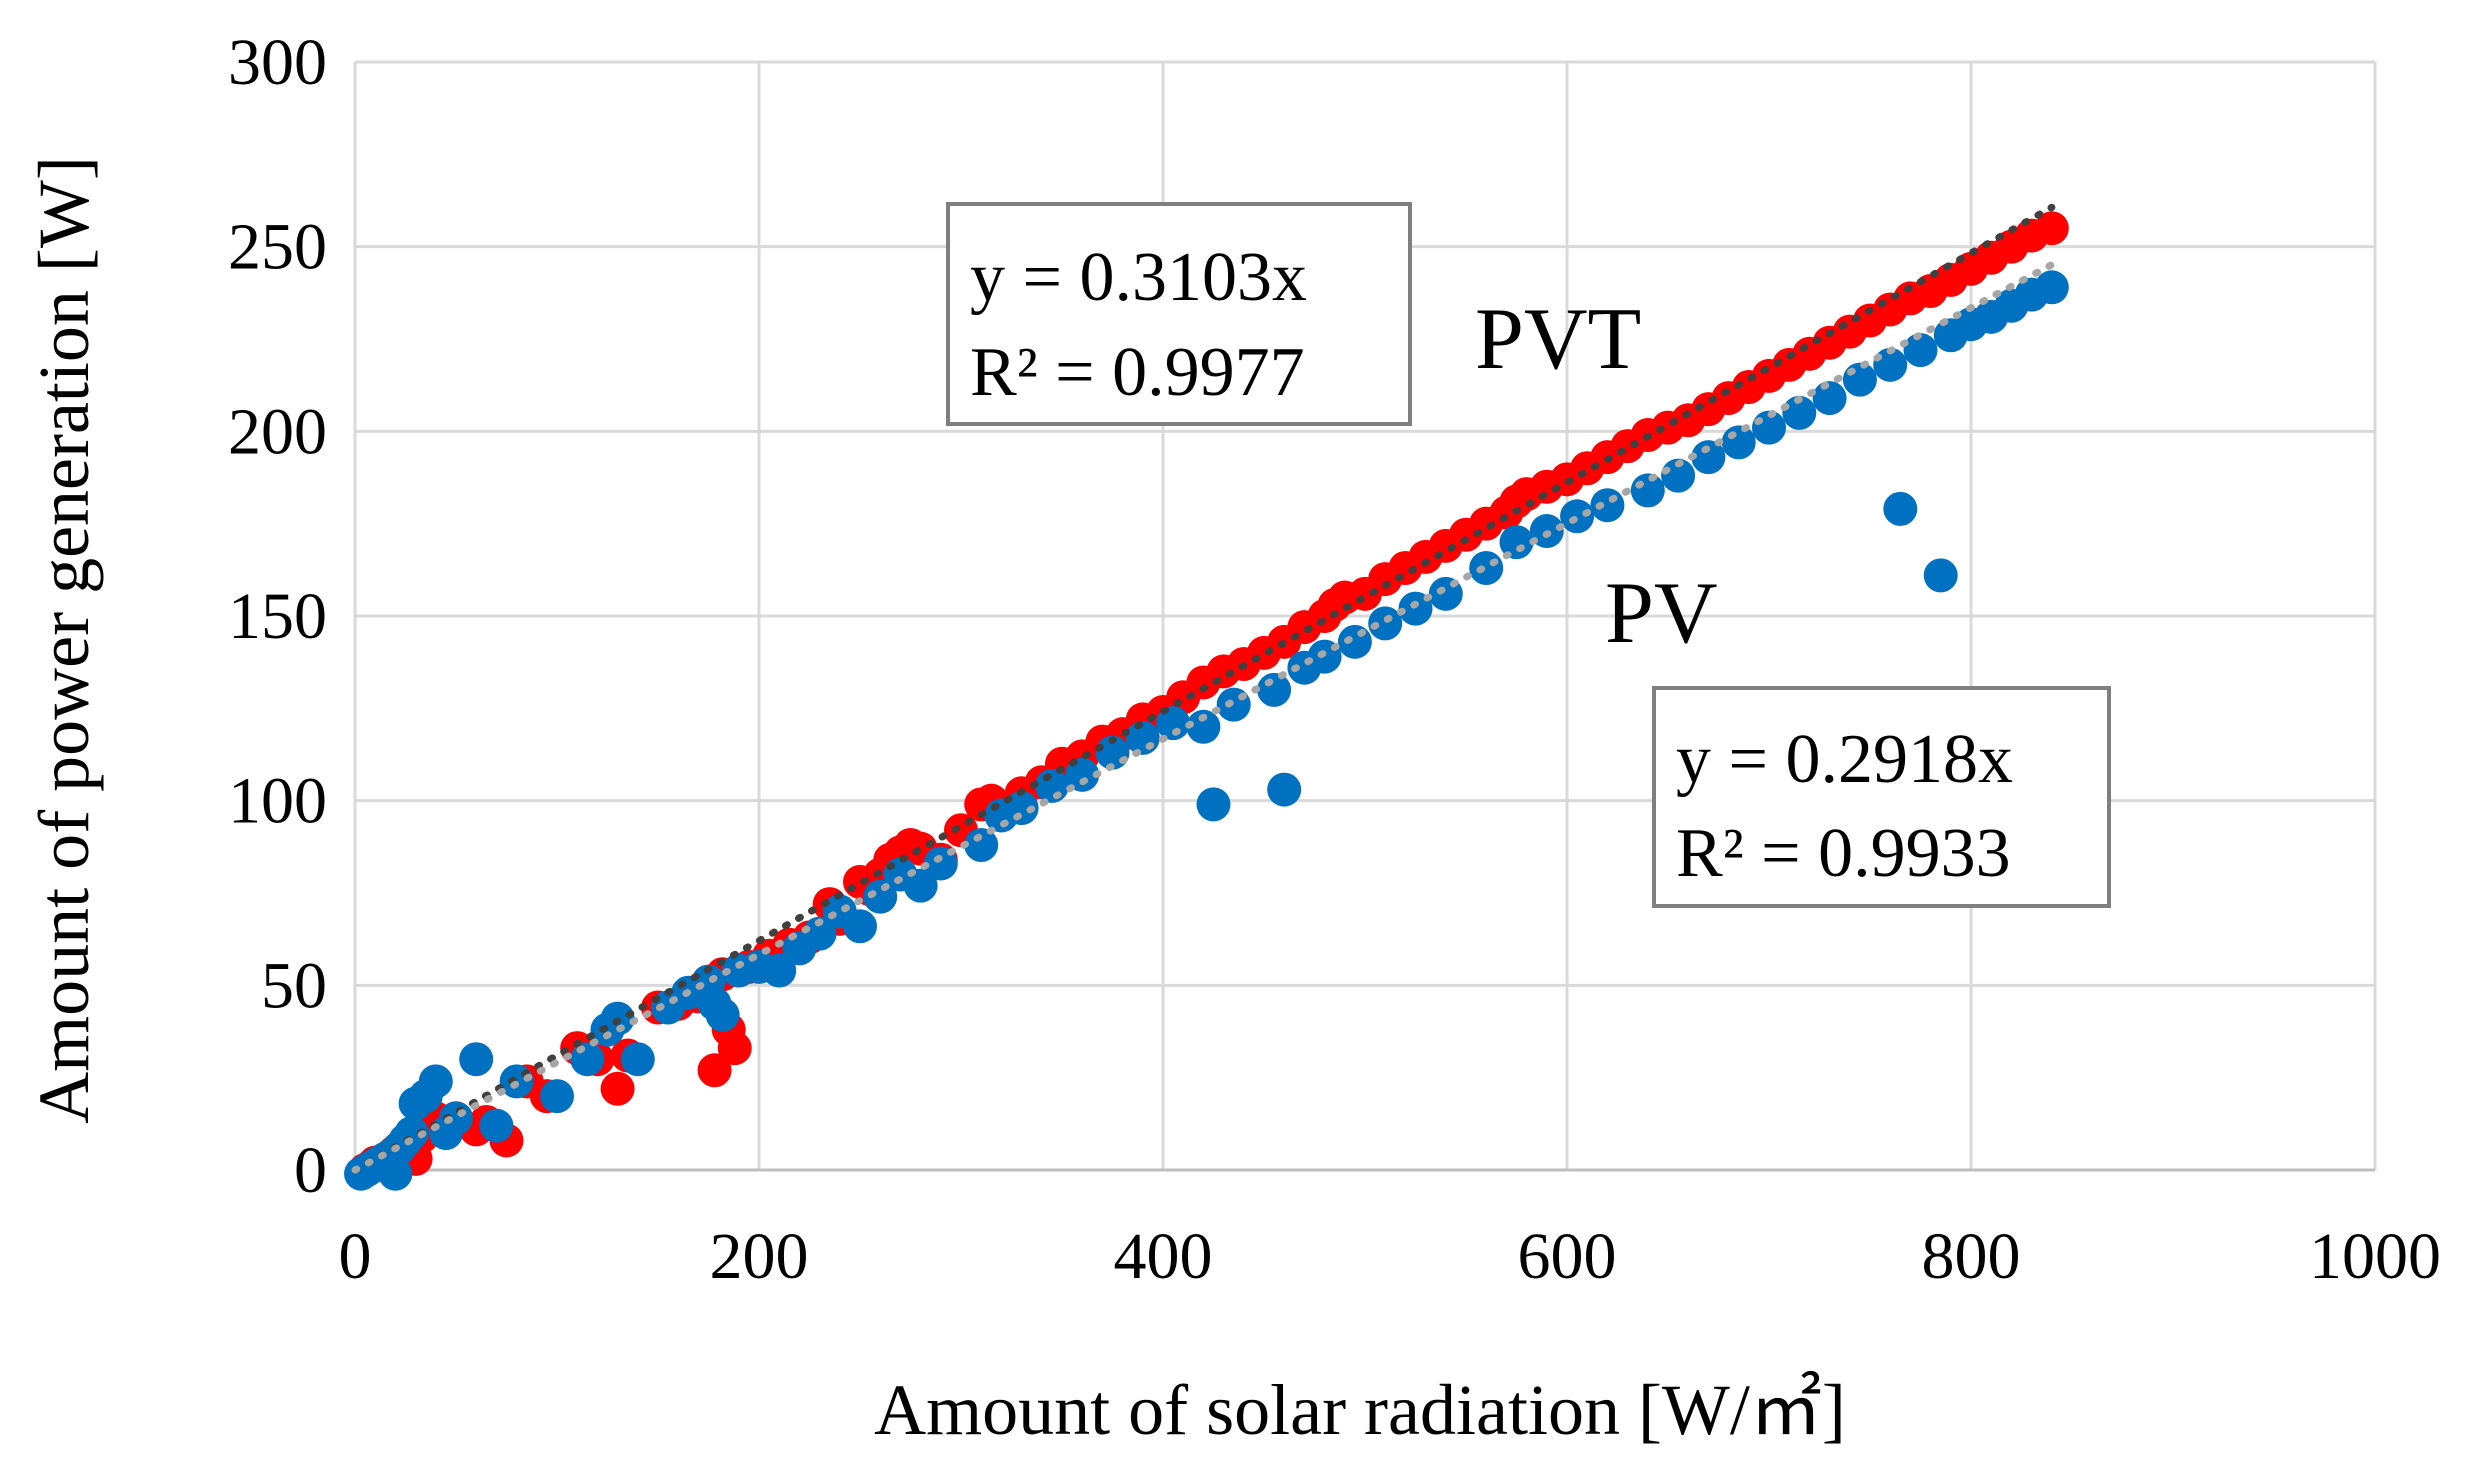 Image resolution: width=2478 pixels, height=1468 pixels. What do you see at coordinates (277, 62) in the screenshot?
I see `y-tick-label: 300` at bounding box center [277, 62].